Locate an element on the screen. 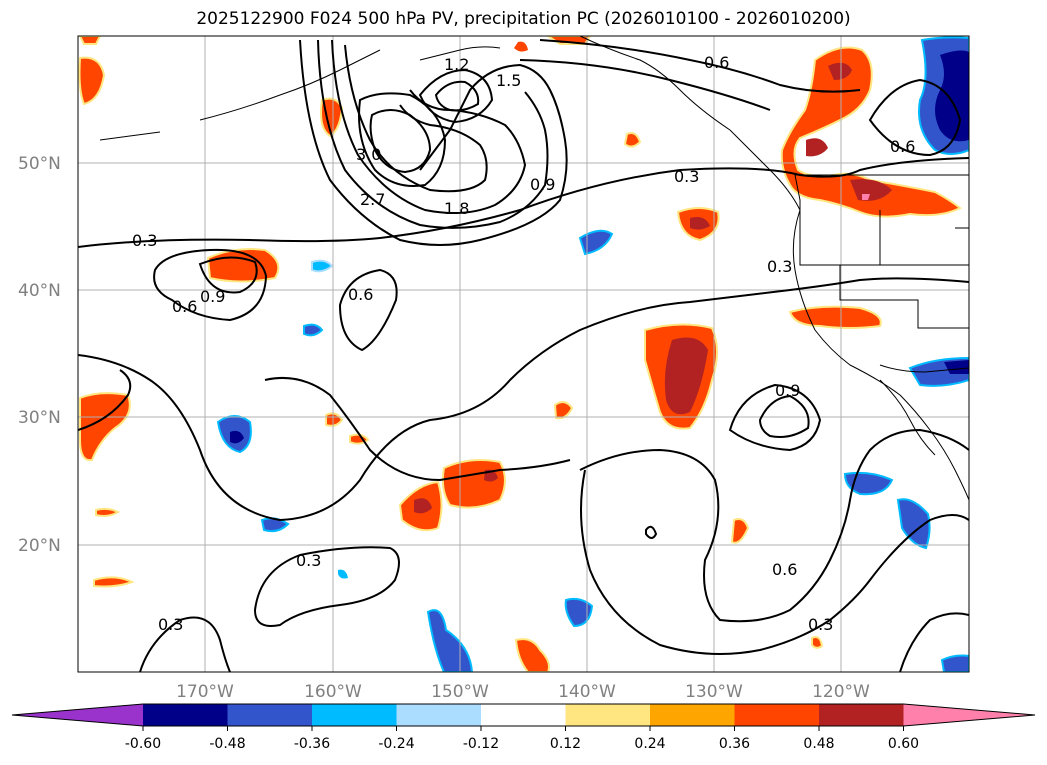 This screenshot has height=765, width=1047. lon-label-130w: 130°W is located at coordinates (714, 692).